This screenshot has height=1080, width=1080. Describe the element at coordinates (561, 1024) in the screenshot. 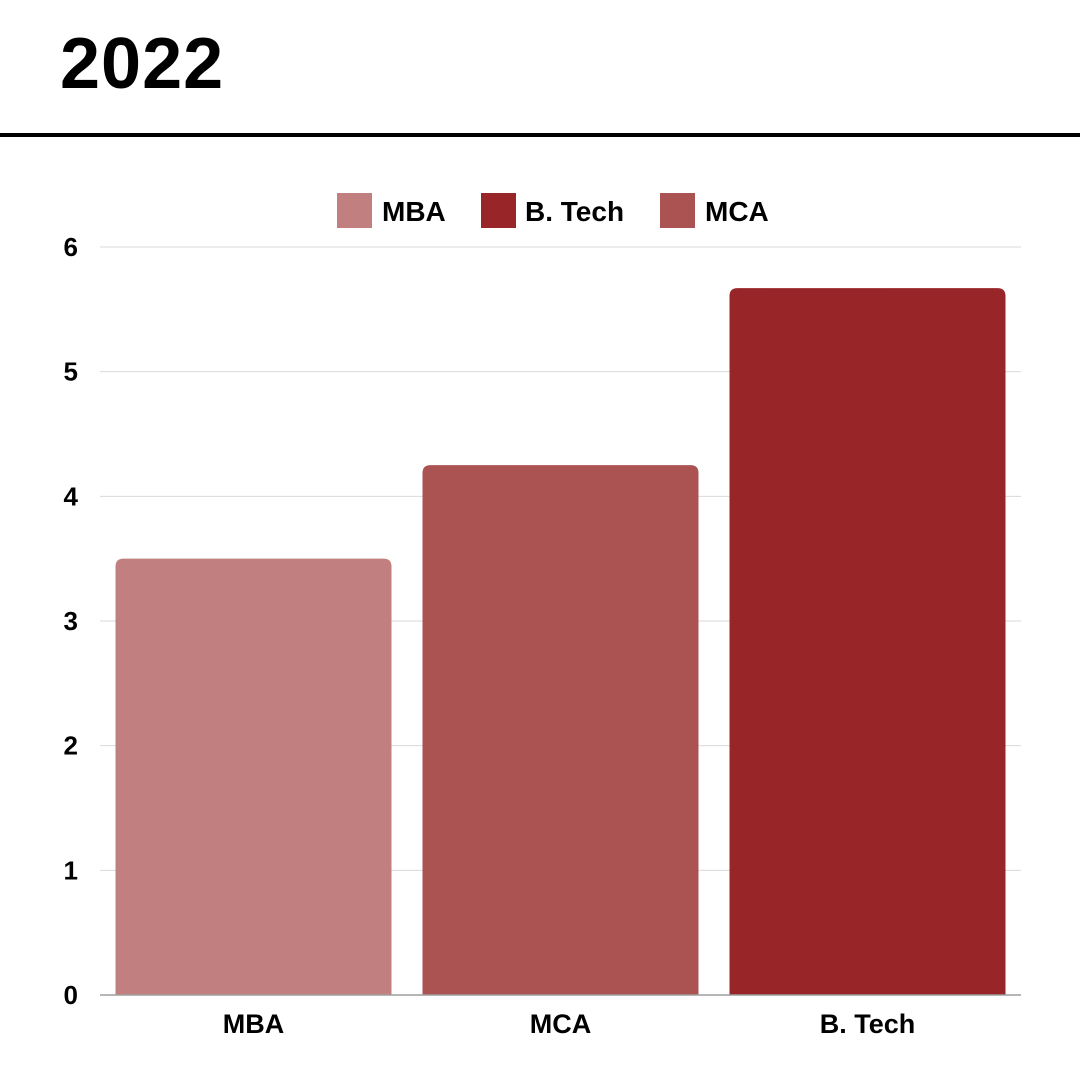

I see `x-tick-label: MCA` at that location.